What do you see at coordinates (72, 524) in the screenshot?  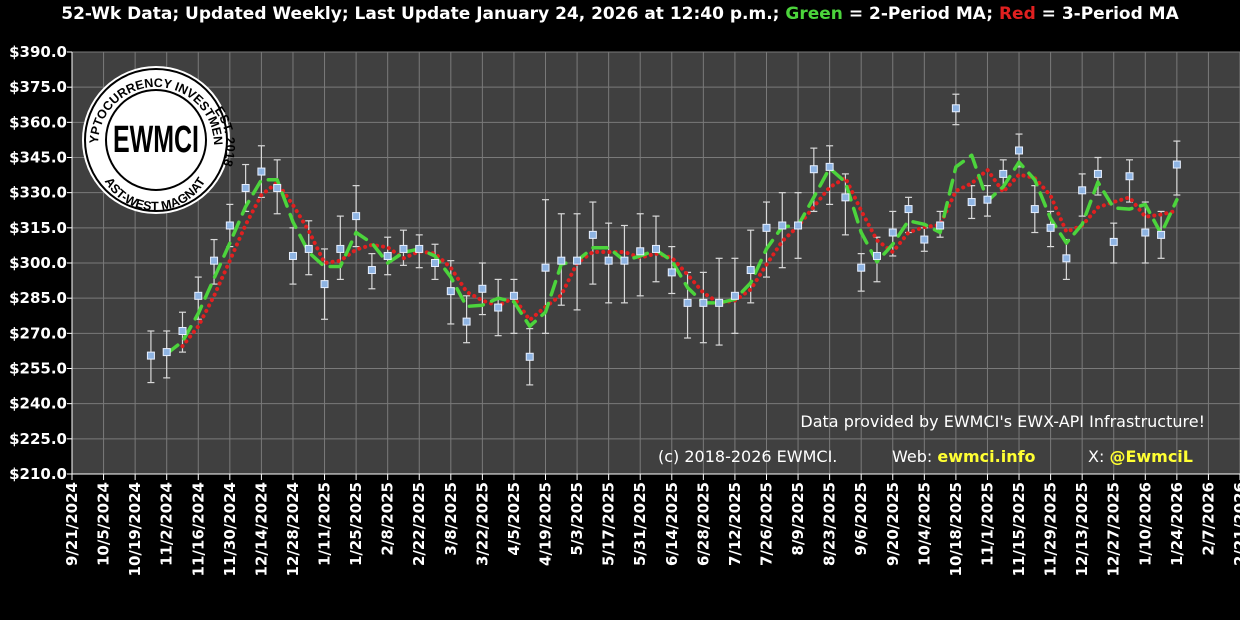 I see `x-tick-label: 9/21/2024` at bounding box center [72, 524].